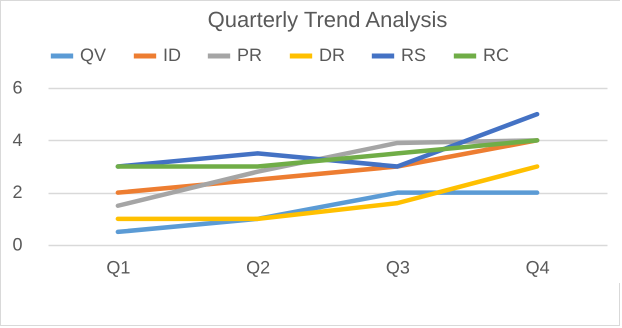 This screenshot has height=328, width=622. I want to click on x-tick-label: Q1, so click(118, 268).